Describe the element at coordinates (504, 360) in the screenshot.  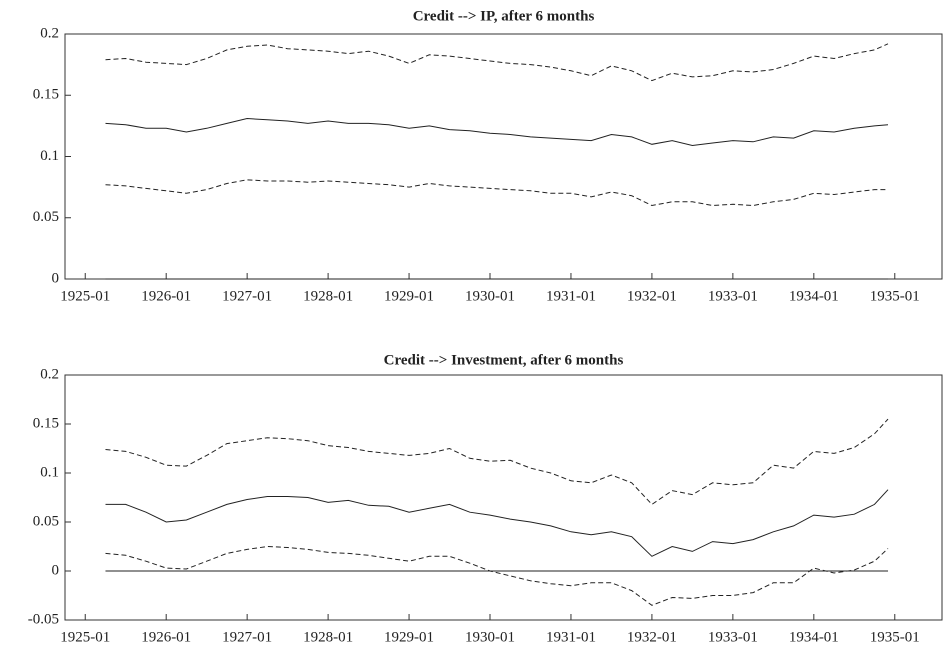
I see `chart-title: Credit --> Investment, after 6 months` at that location.